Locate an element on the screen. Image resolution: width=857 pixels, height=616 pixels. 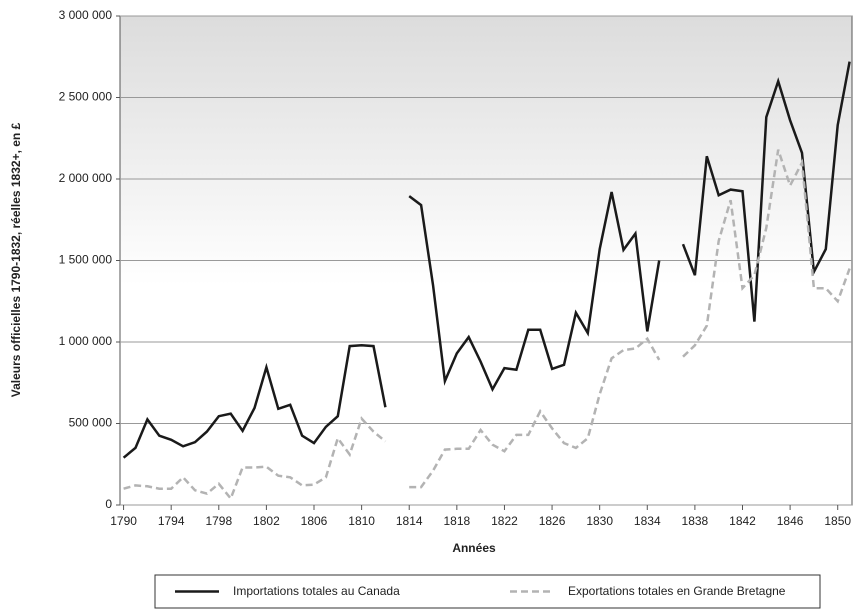
x-tick-label: 1810 is located at coordinates (361, 521).